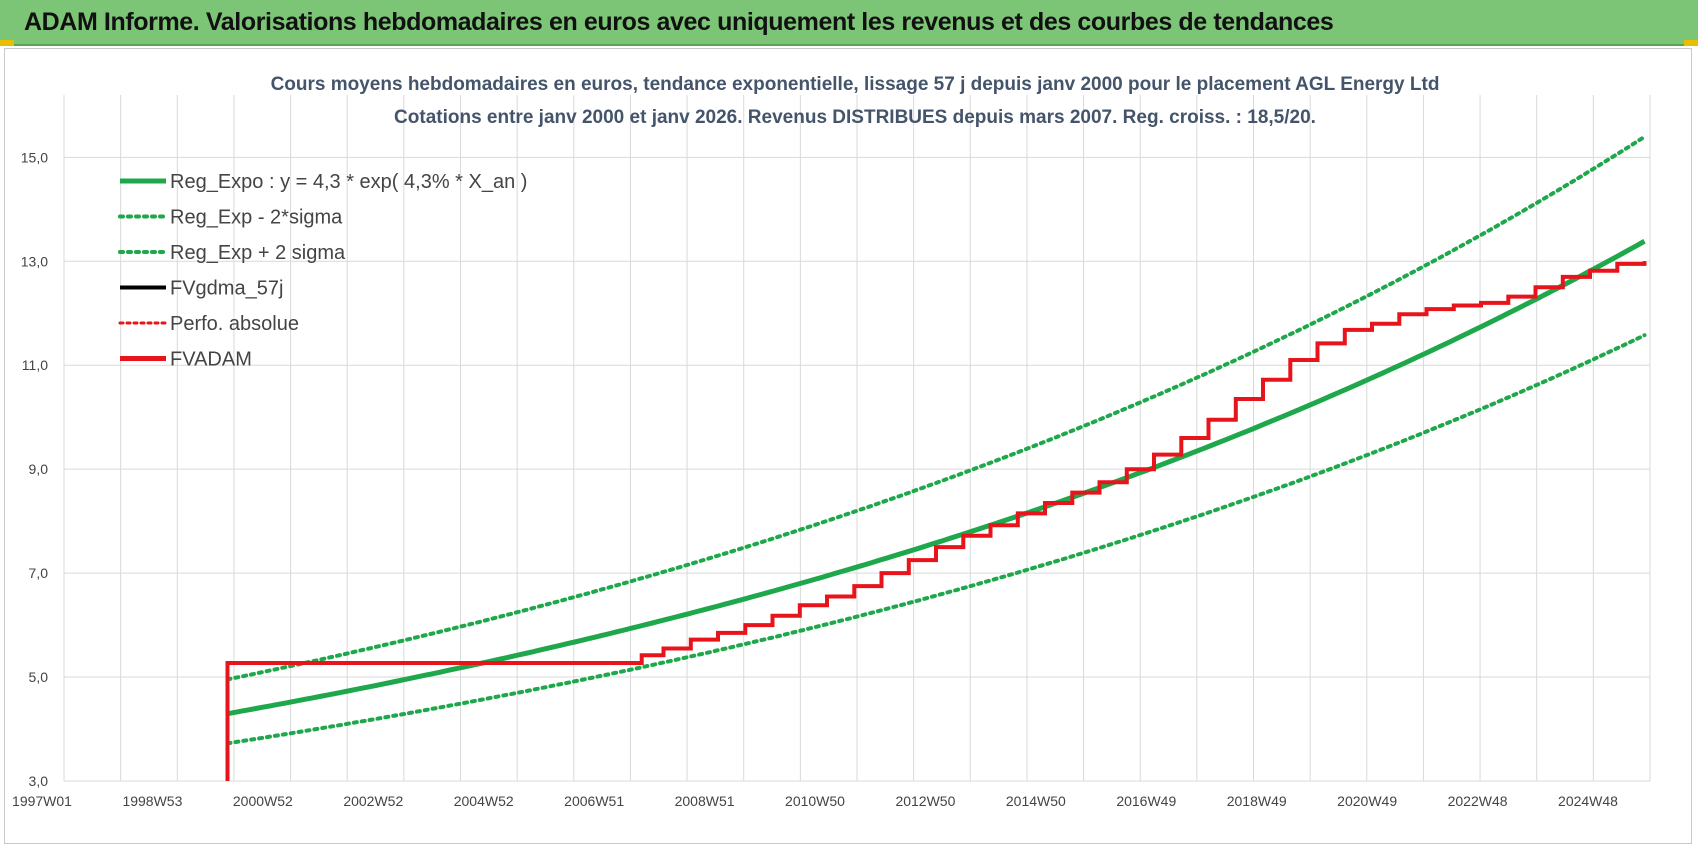 The image size is (1698, 848). What do you see at coordinates (594, 801) in the screenshot?
I see `x-tick-label: 2006W51` at bounding box center [594, 801].